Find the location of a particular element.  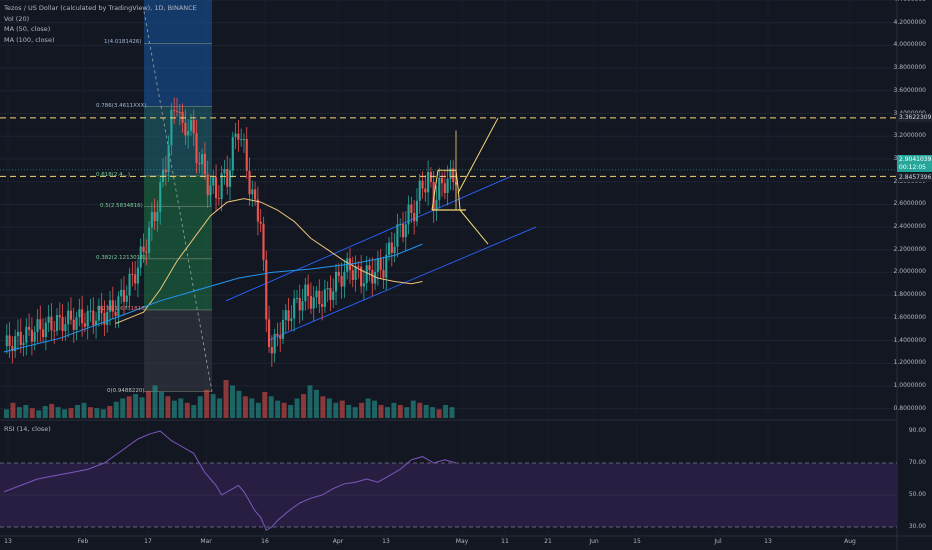

moving-averages is located at coordinates (213, 275).